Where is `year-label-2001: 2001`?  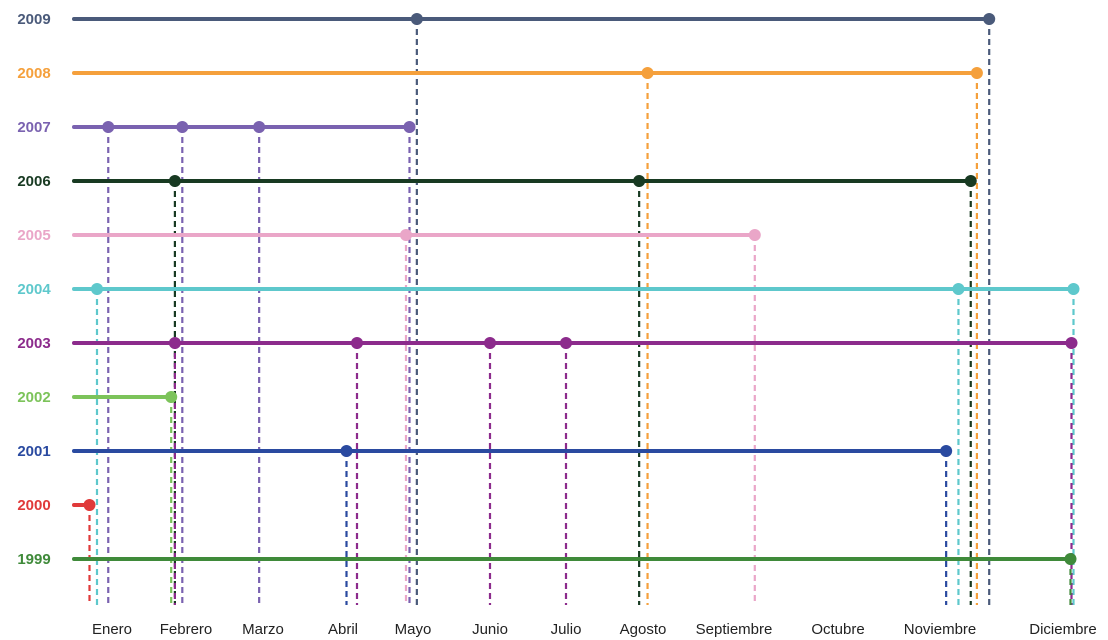 year-label-2001: 2001 is located at coordinates (33, 451).